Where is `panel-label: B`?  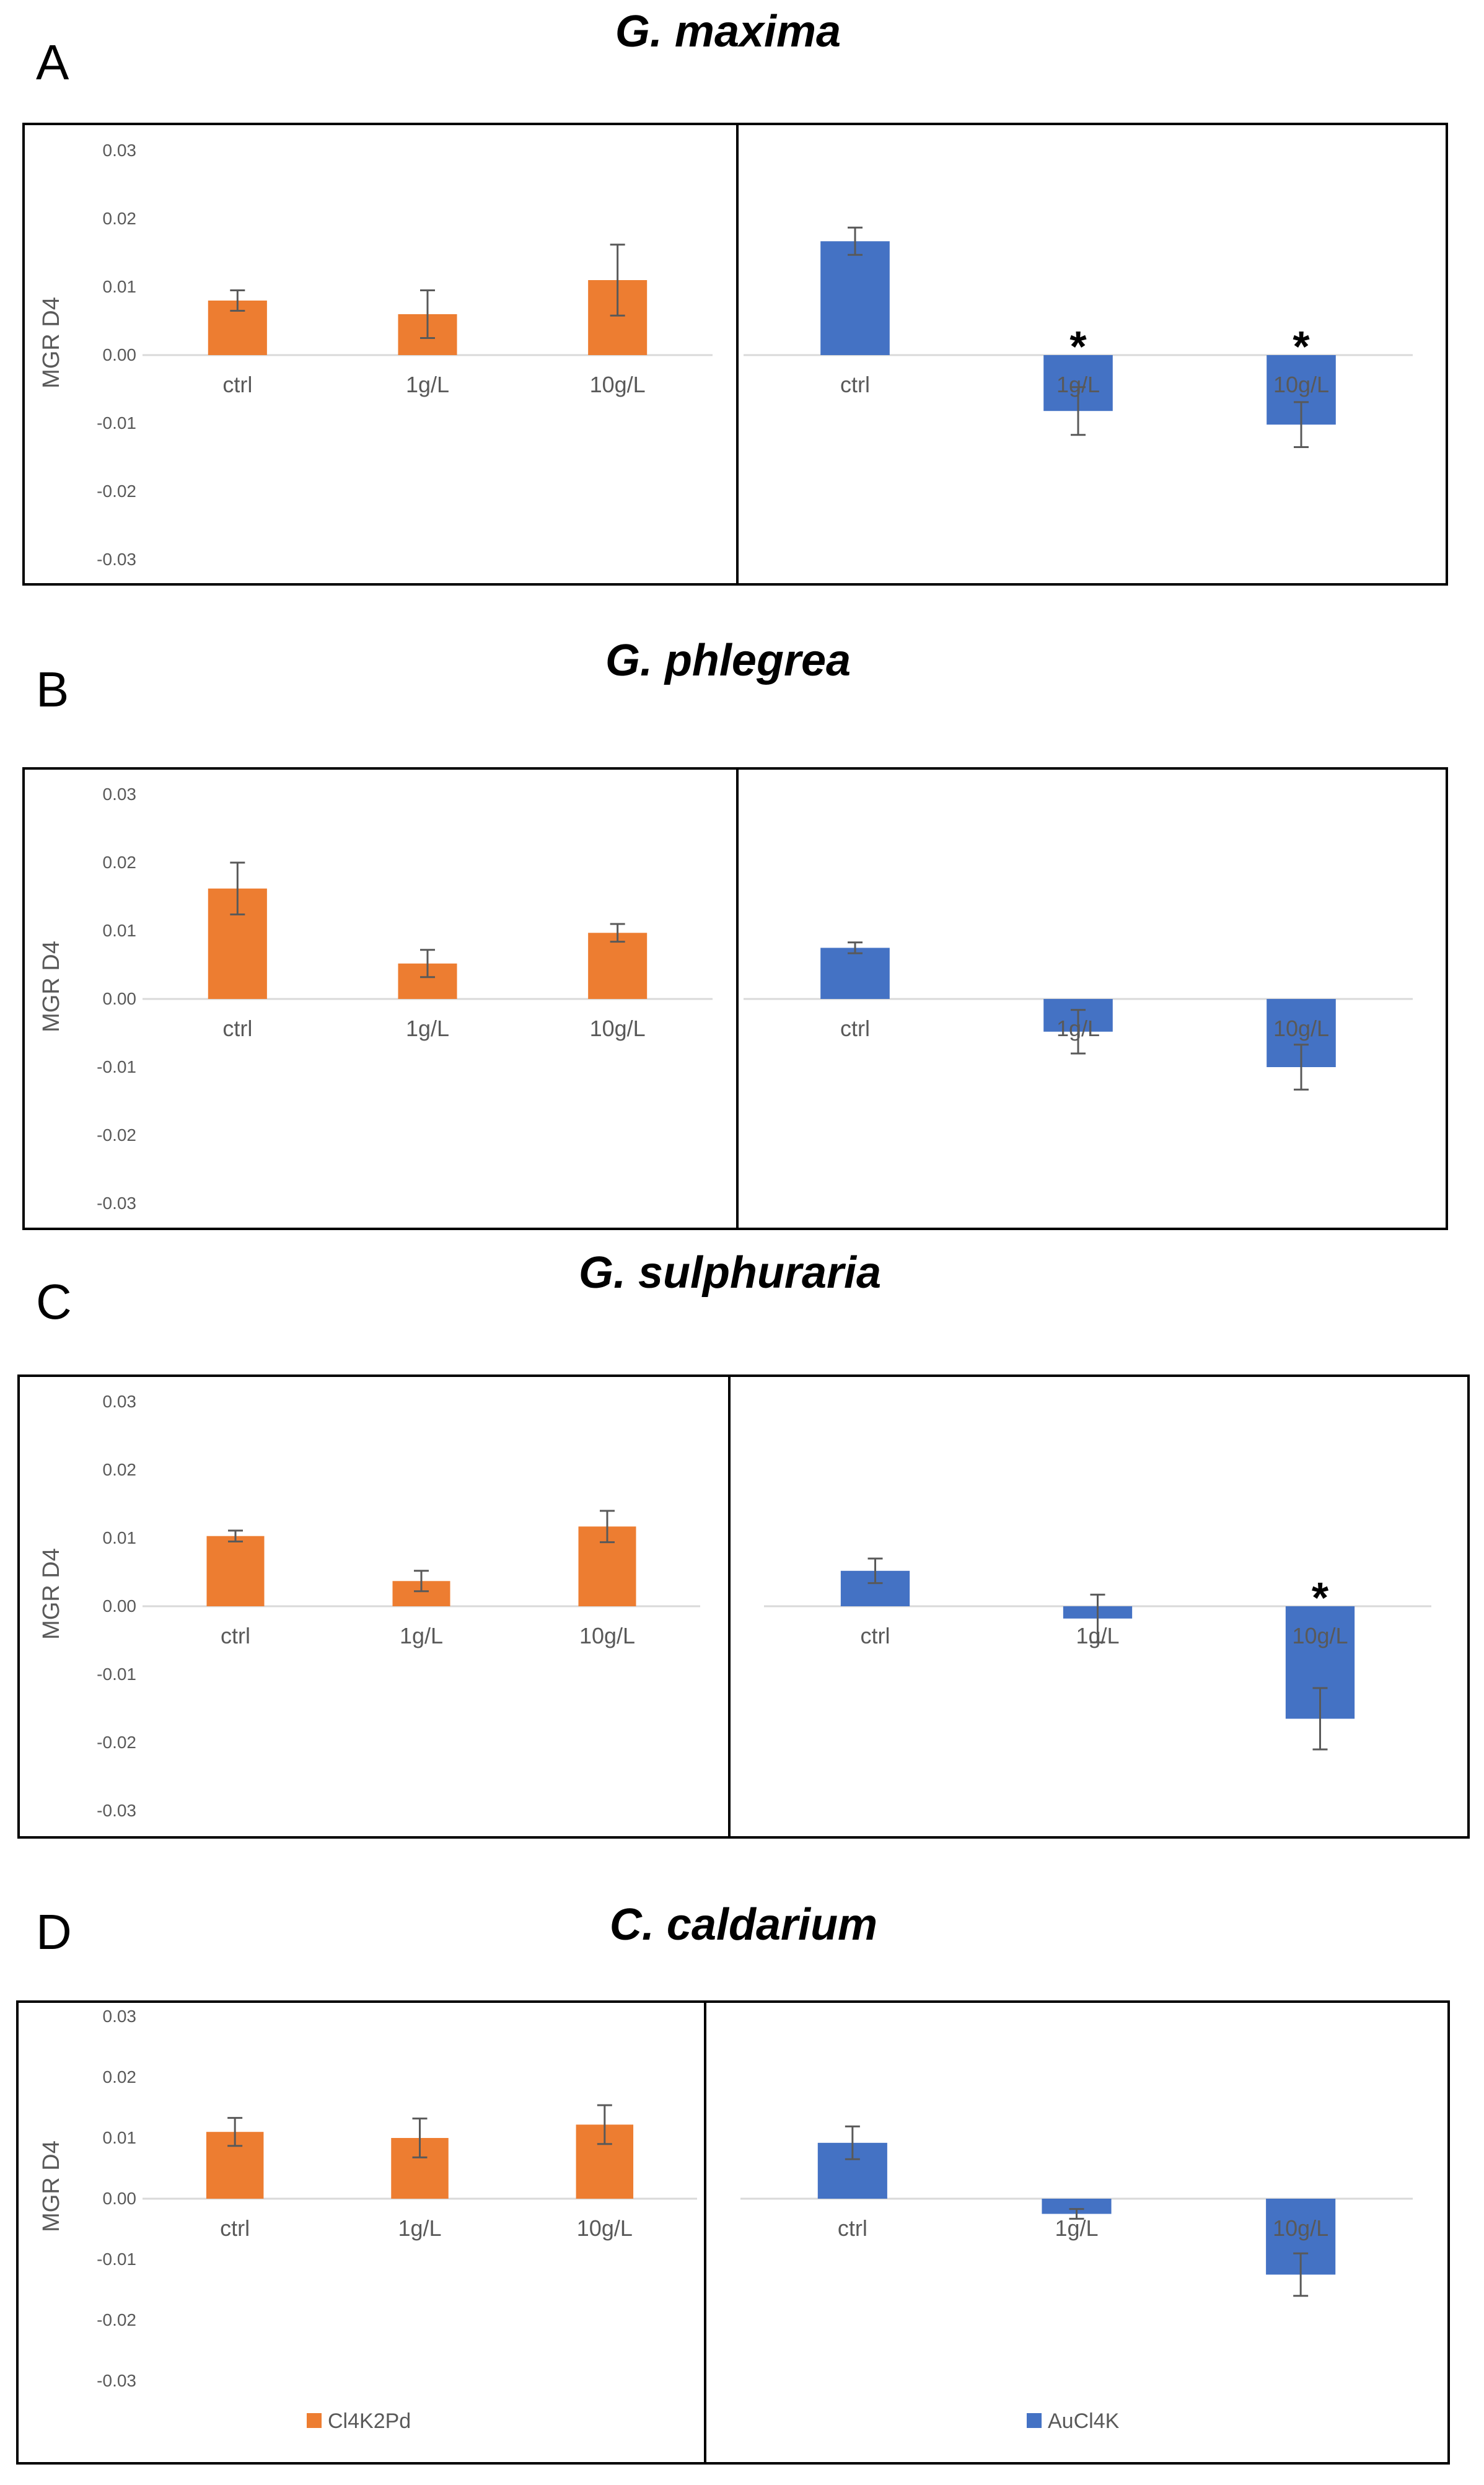
panel-label: B is located at coordinates (53, 689).